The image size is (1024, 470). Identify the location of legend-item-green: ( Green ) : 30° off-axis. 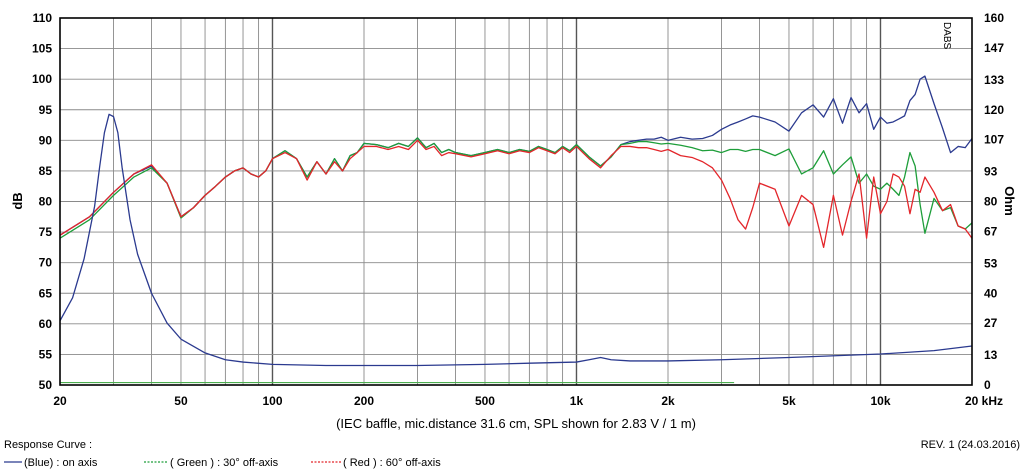
(211, 463).